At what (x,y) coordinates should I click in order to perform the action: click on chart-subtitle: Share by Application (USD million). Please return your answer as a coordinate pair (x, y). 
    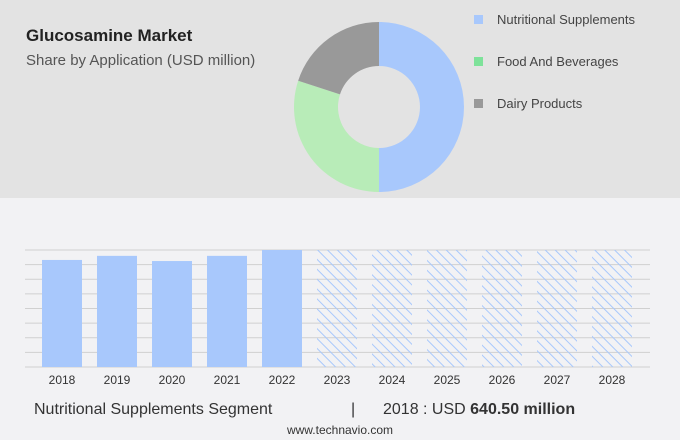
    Looking at the image, I should click on (141, 60).